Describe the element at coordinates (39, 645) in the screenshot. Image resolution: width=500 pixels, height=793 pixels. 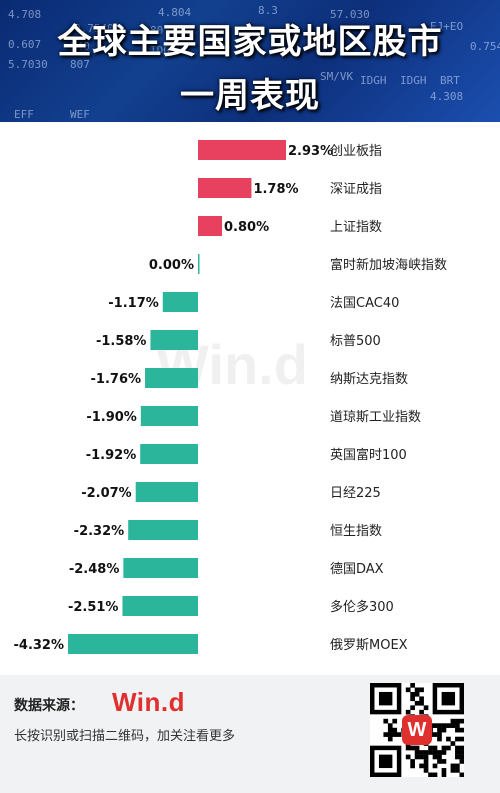
I see `data-label: -4.32%` at that location.